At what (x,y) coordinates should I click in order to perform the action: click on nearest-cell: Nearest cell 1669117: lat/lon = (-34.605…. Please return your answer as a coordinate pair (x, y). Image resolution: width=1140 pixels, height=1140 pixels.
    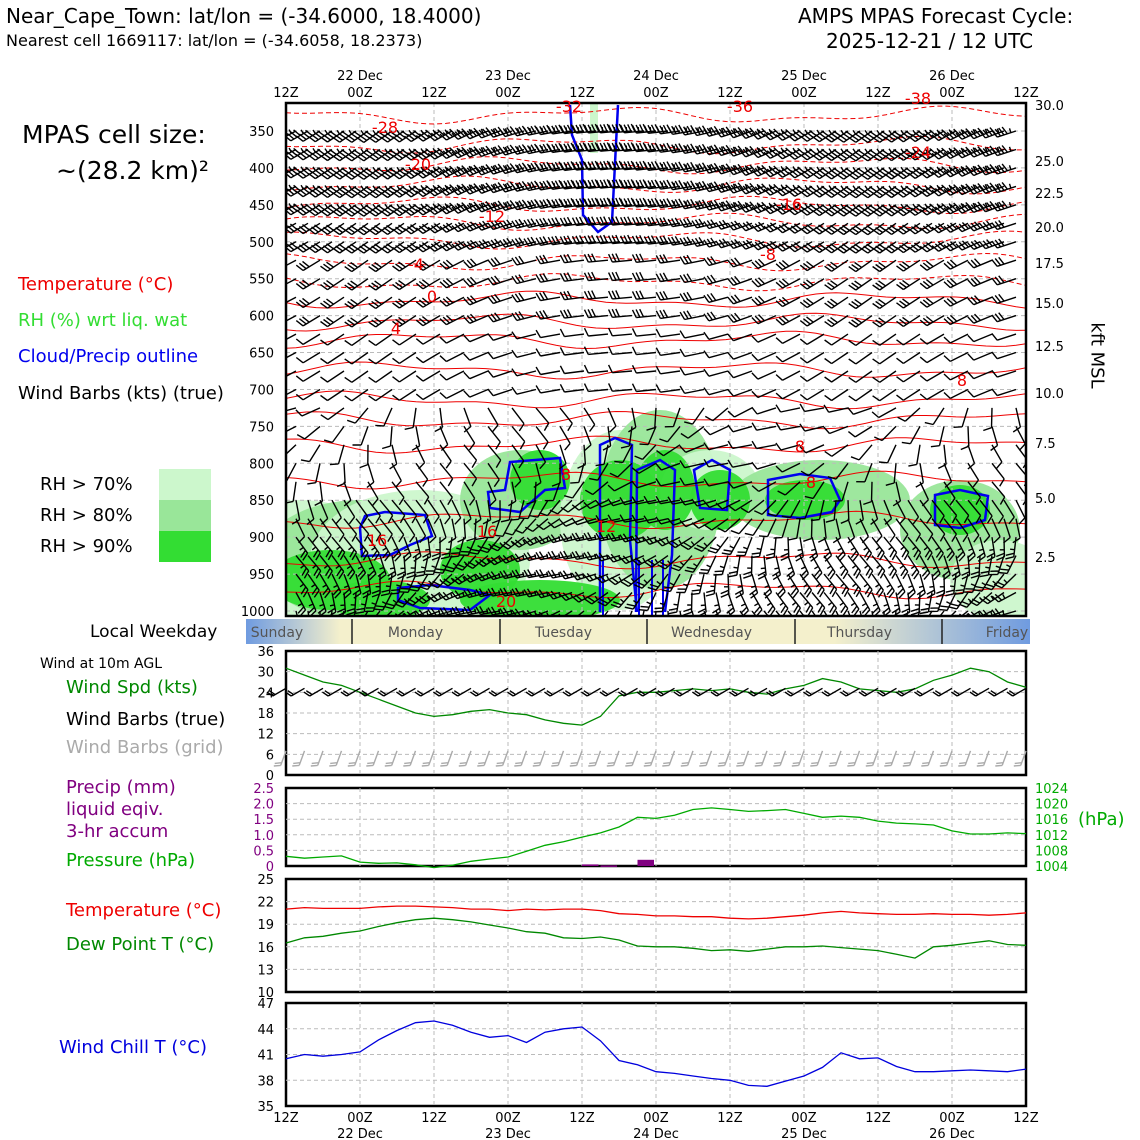
    Looking at the image, I should click on (214, 40).